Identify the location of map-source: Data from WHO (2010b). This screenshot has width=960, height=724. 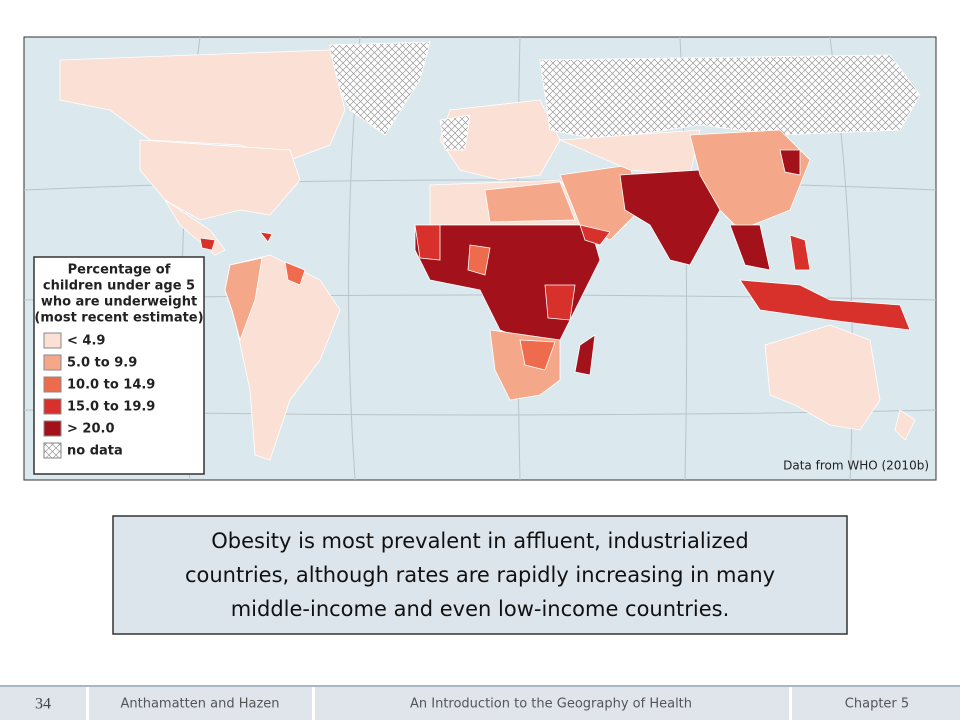
(856, 466).